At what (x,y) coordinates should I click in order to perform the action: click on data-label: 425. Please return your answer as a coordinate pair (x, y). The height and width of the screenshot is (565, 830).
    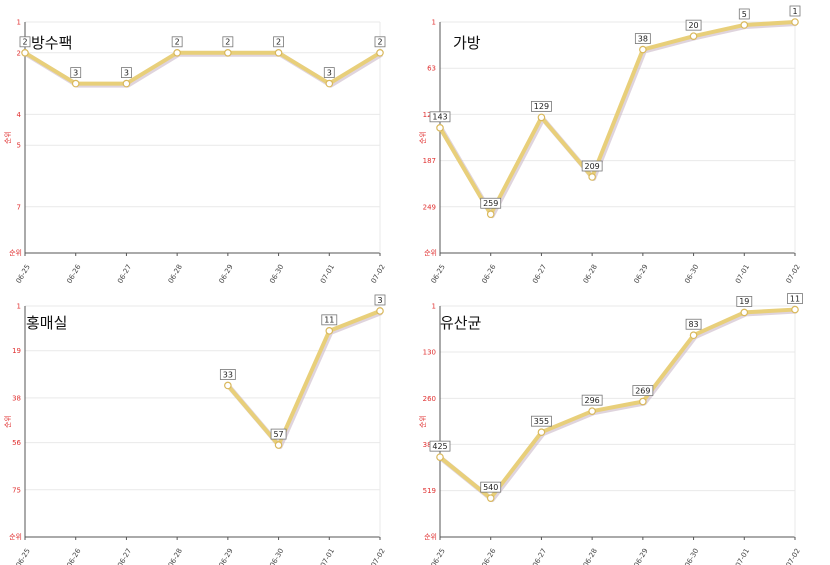
    Looking at the image, I should click on (439, 446).